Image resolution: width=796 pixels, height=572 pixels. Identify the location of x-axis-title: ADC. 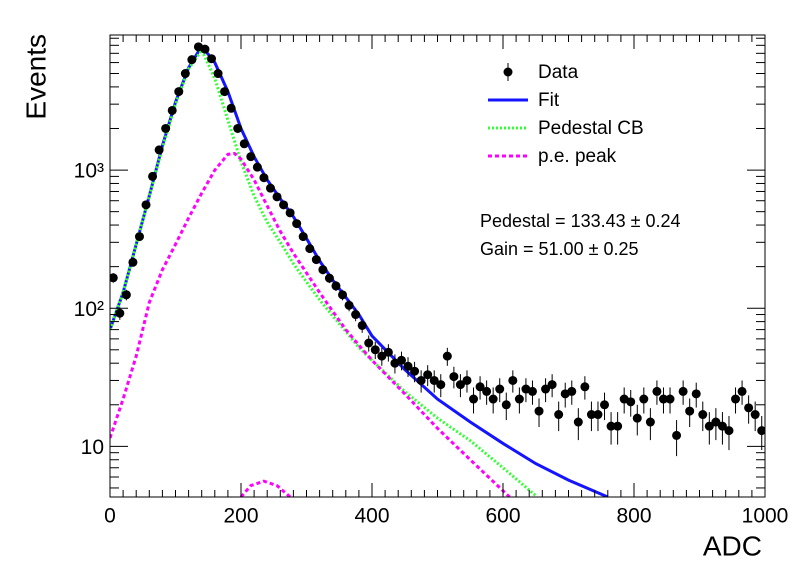
(732, 545).